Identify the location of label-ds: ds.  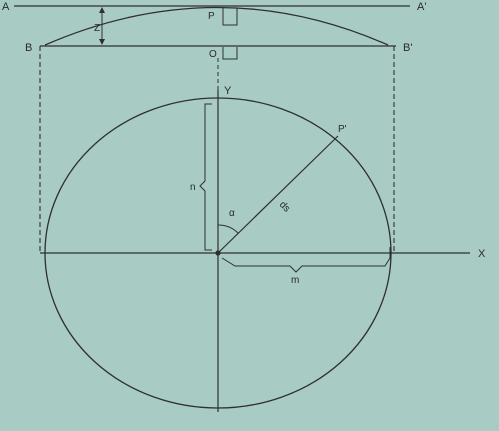
(284, 206).